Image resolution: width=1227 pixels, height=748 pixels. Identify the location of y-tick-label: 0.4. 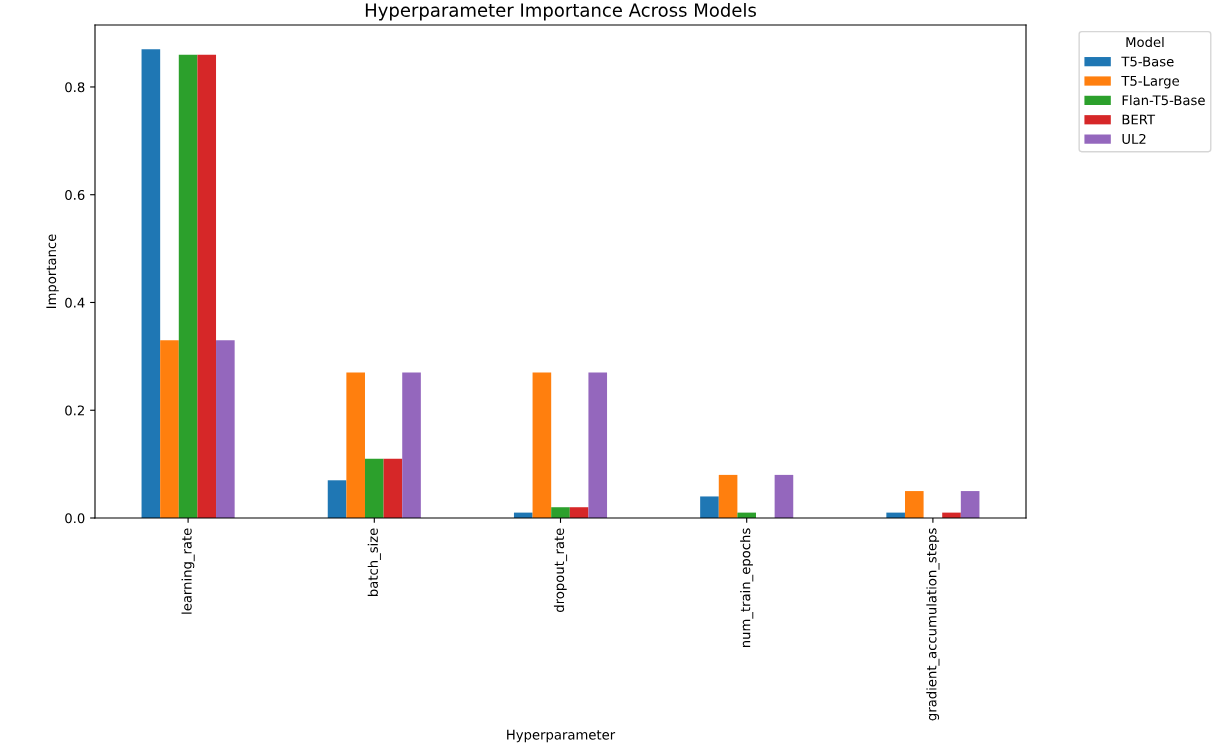
(75, 302).